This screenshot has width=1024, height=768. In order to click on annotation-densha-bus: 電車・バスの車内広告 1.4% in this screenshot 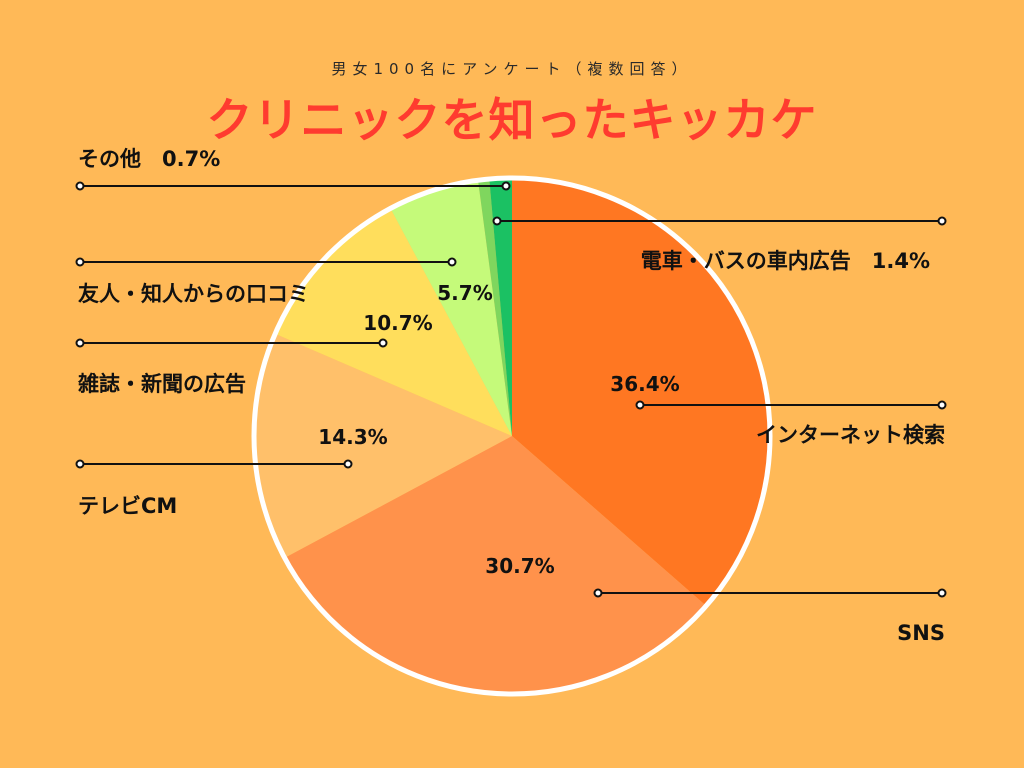, I will do `click(785, 261)`.